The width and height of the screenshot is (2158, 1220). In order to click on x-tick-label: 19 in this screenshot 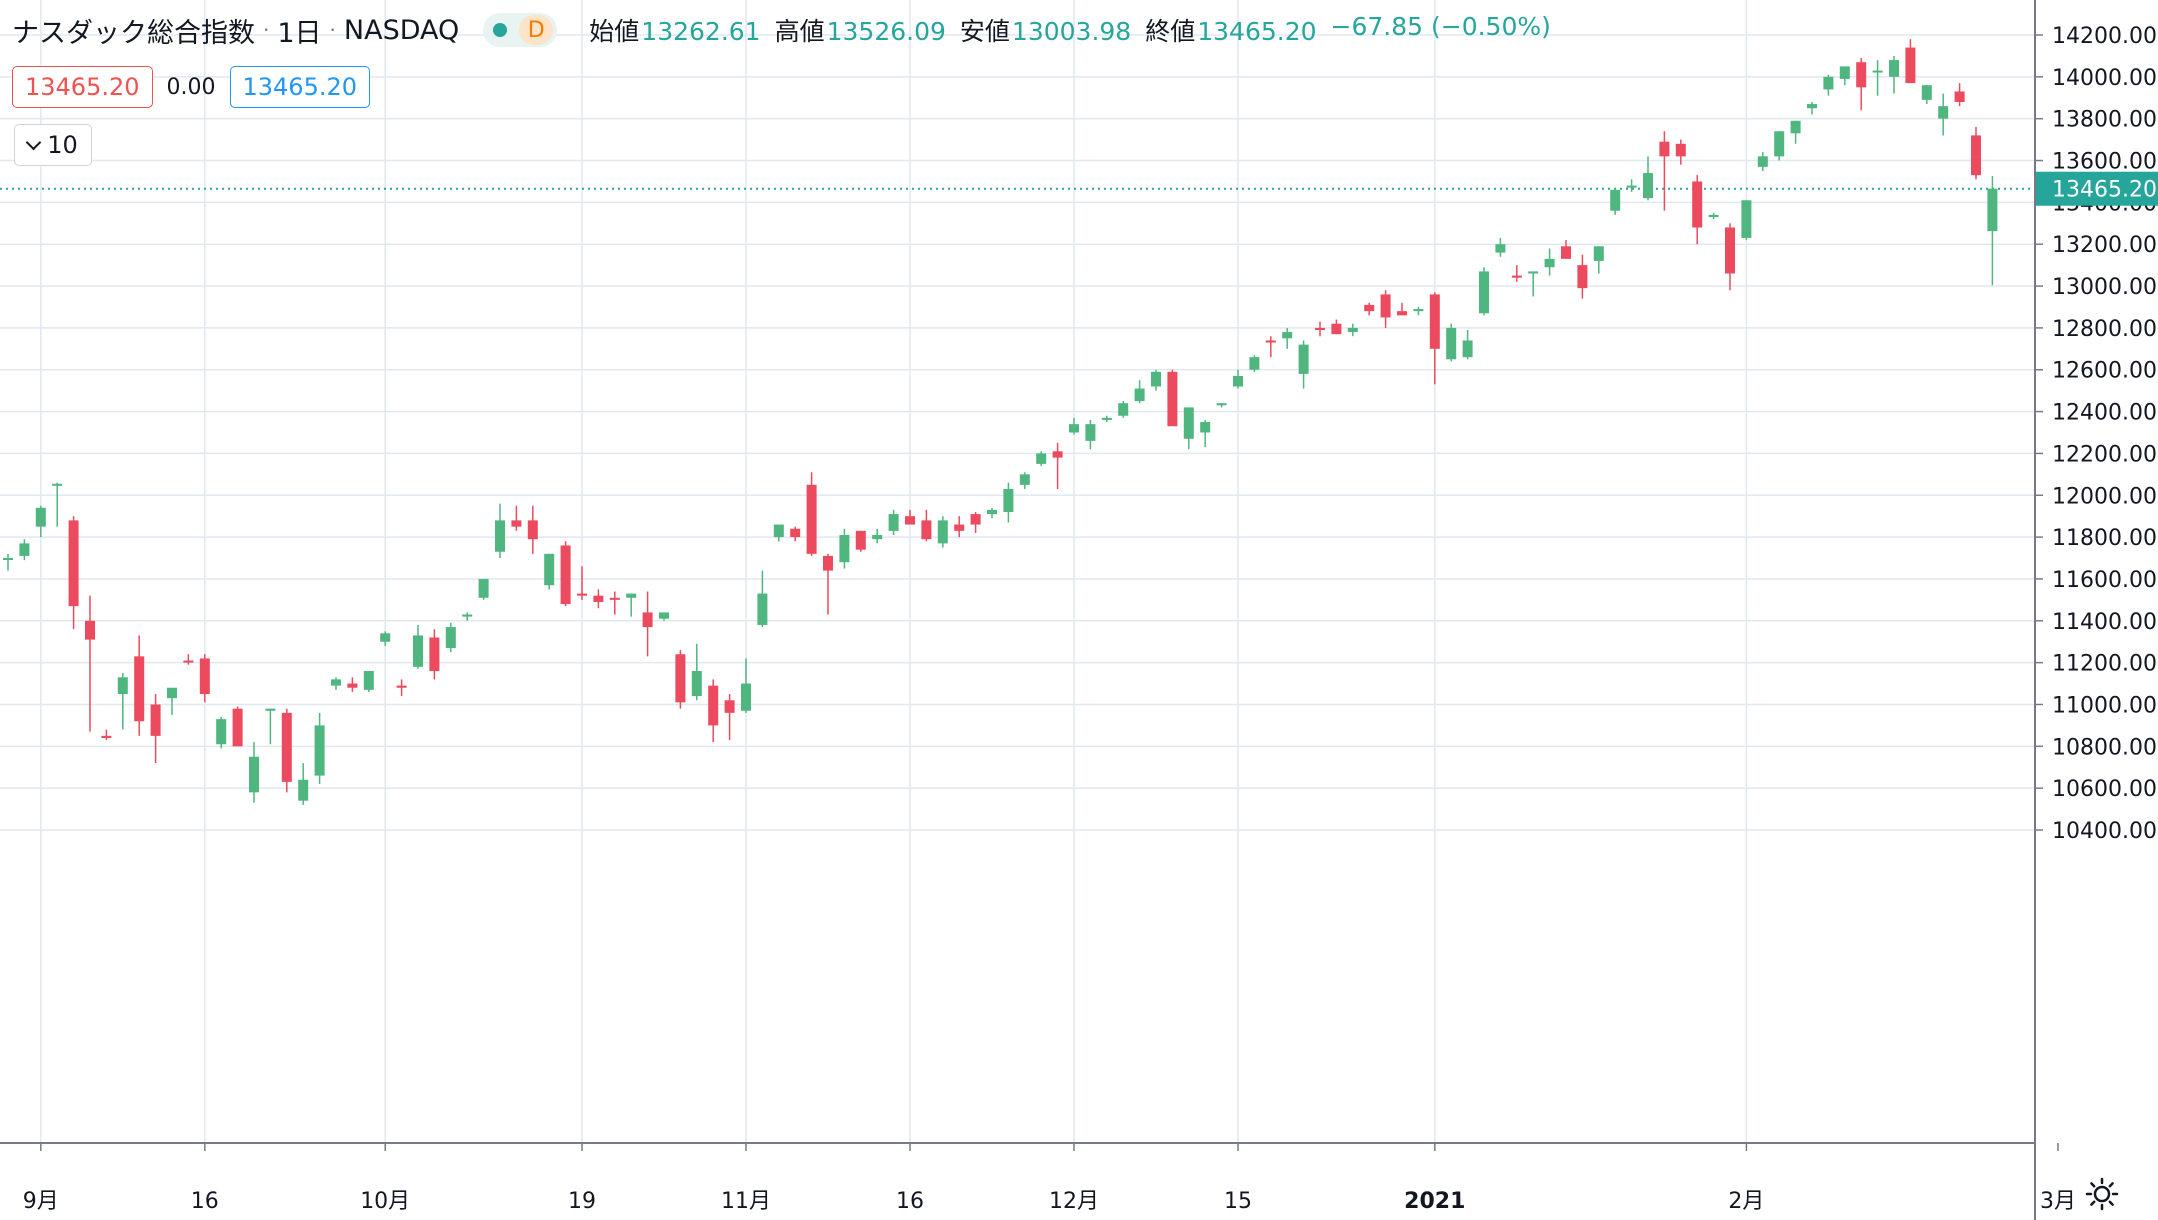, I will do `click(582, 1201)`.